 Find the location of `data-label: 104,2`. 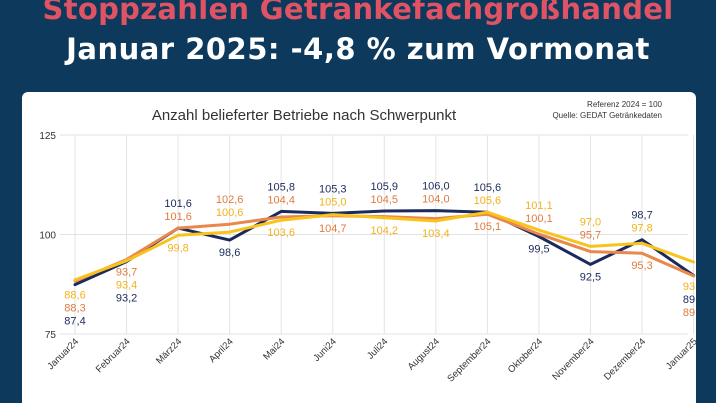

data-label: 104,2 is located at coordinates (385, 231).